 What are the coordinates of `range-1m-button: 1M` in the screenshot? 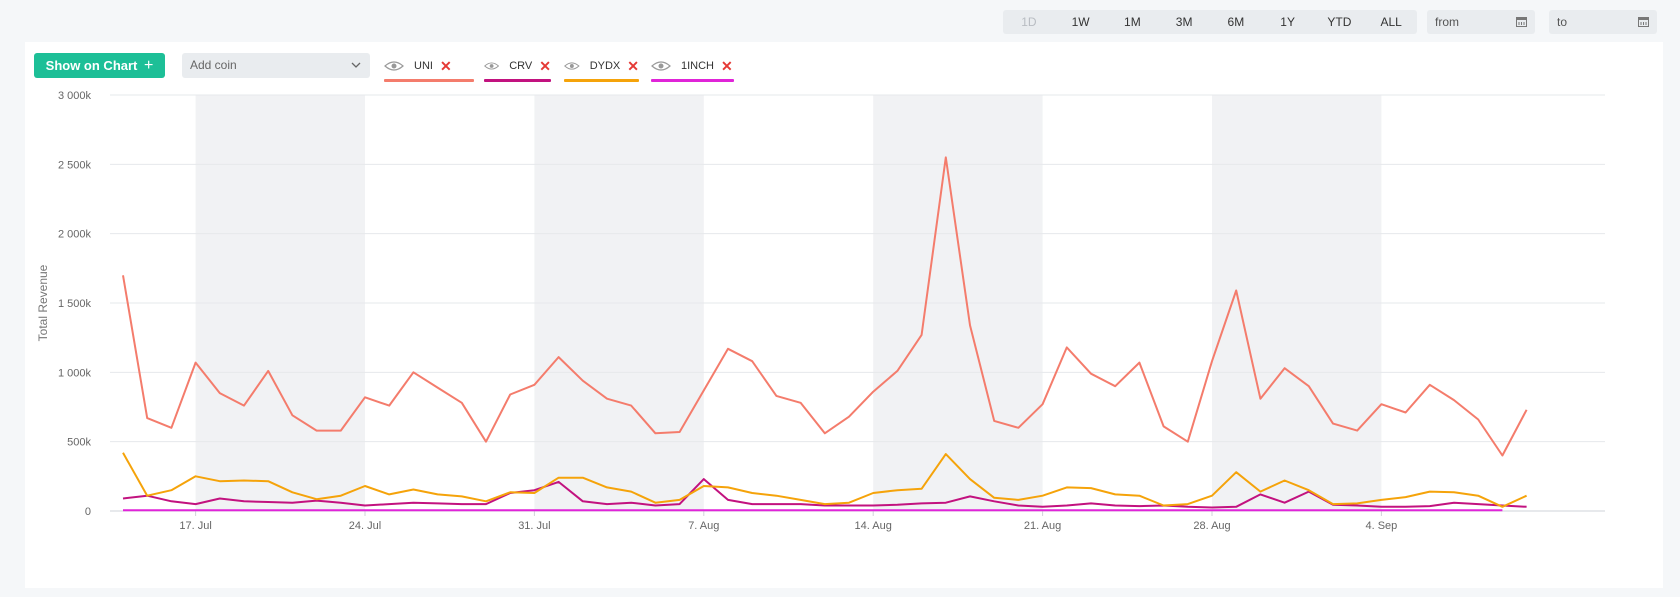 It's located at (1132, 22).